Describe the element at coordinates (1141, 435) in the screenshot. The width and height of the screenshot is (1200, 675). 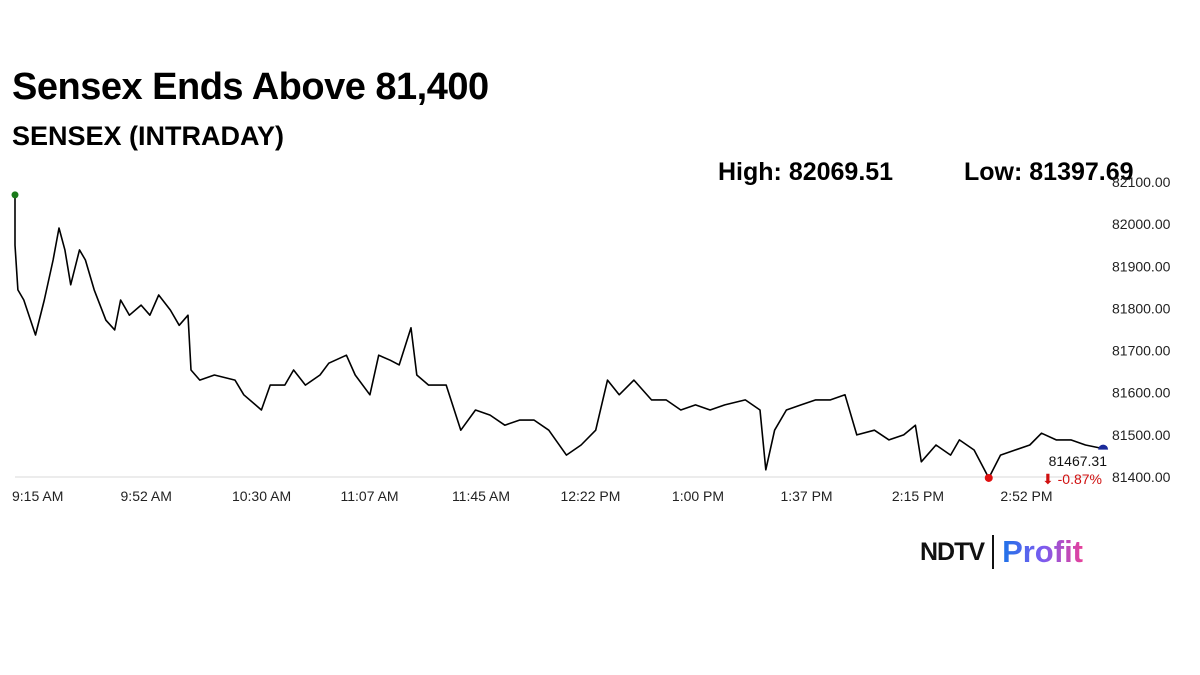
I see `y-tick-label: 81500.00` at that location.